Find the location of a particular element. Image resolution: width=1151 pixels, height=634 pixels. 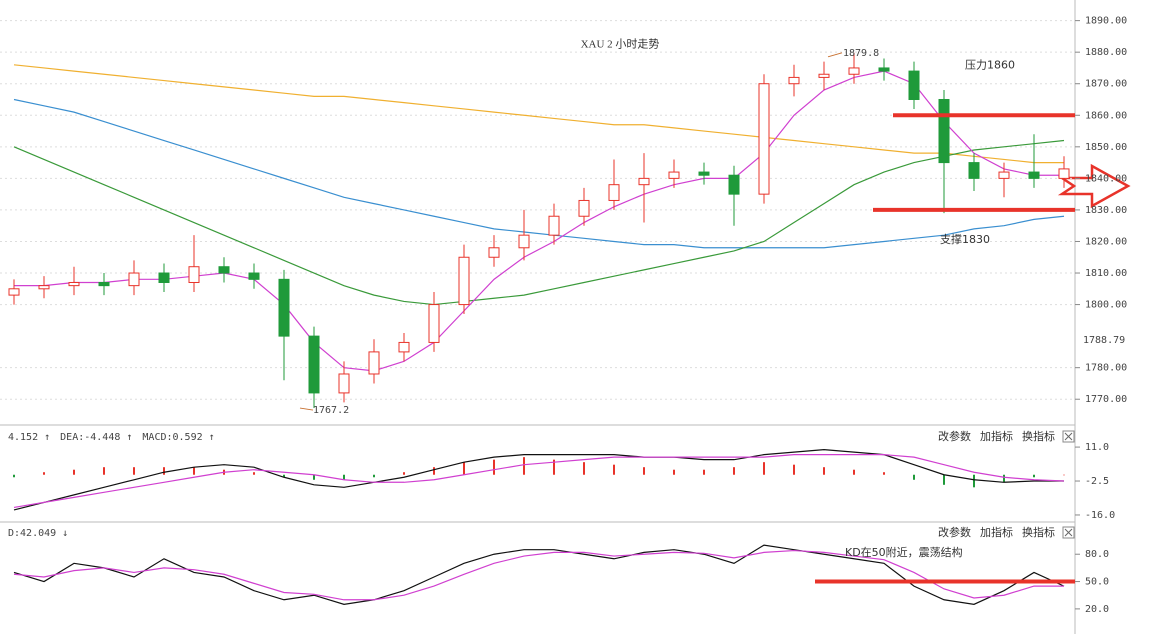

y-tick-label: 1800.00 is located at coordinates (1106, 305).